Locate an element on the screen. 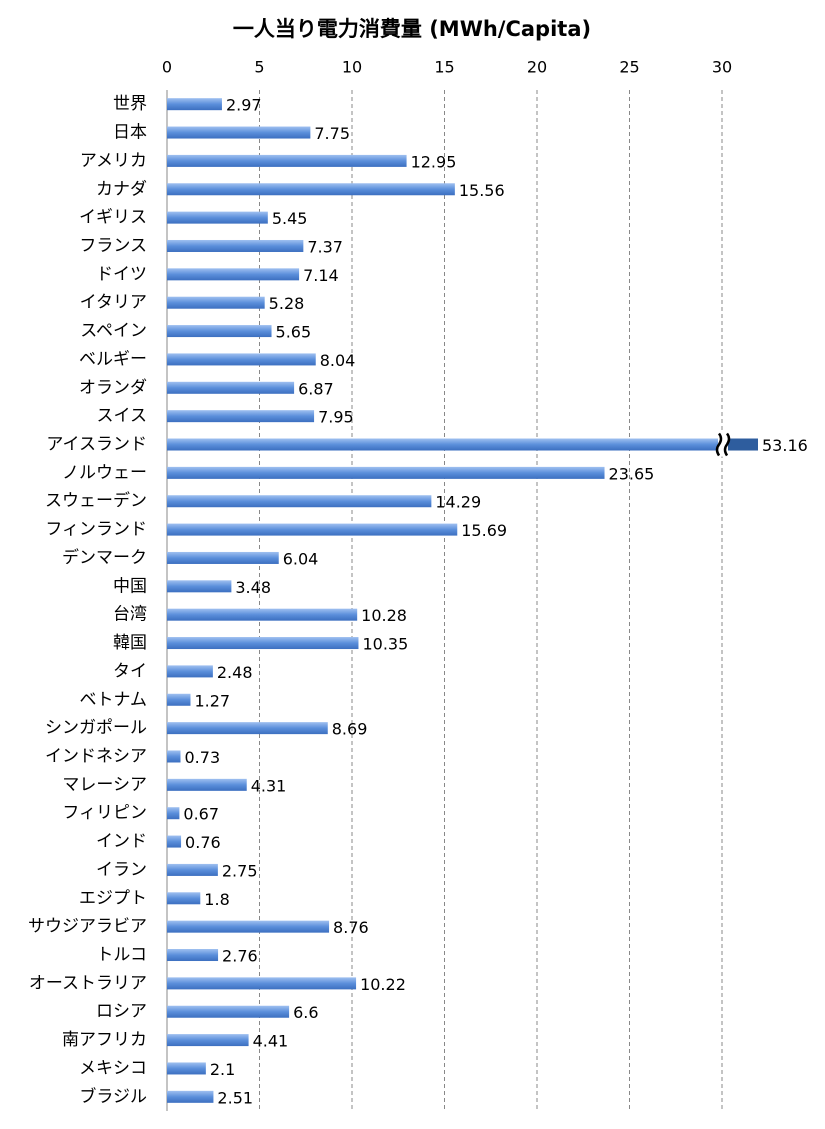  y-tick-label: 台湾 is located at coordinates (130, 615).